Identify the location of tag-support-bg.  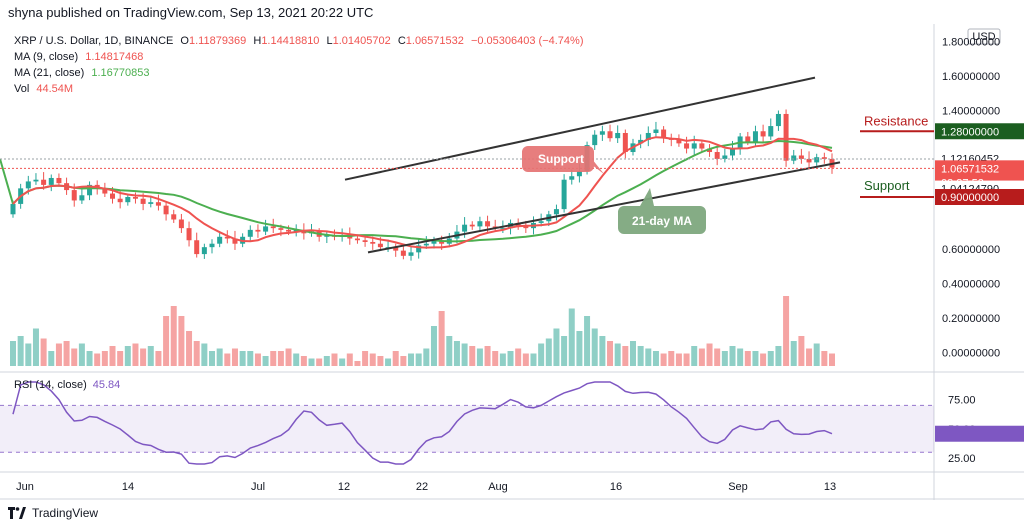
(979, 197).